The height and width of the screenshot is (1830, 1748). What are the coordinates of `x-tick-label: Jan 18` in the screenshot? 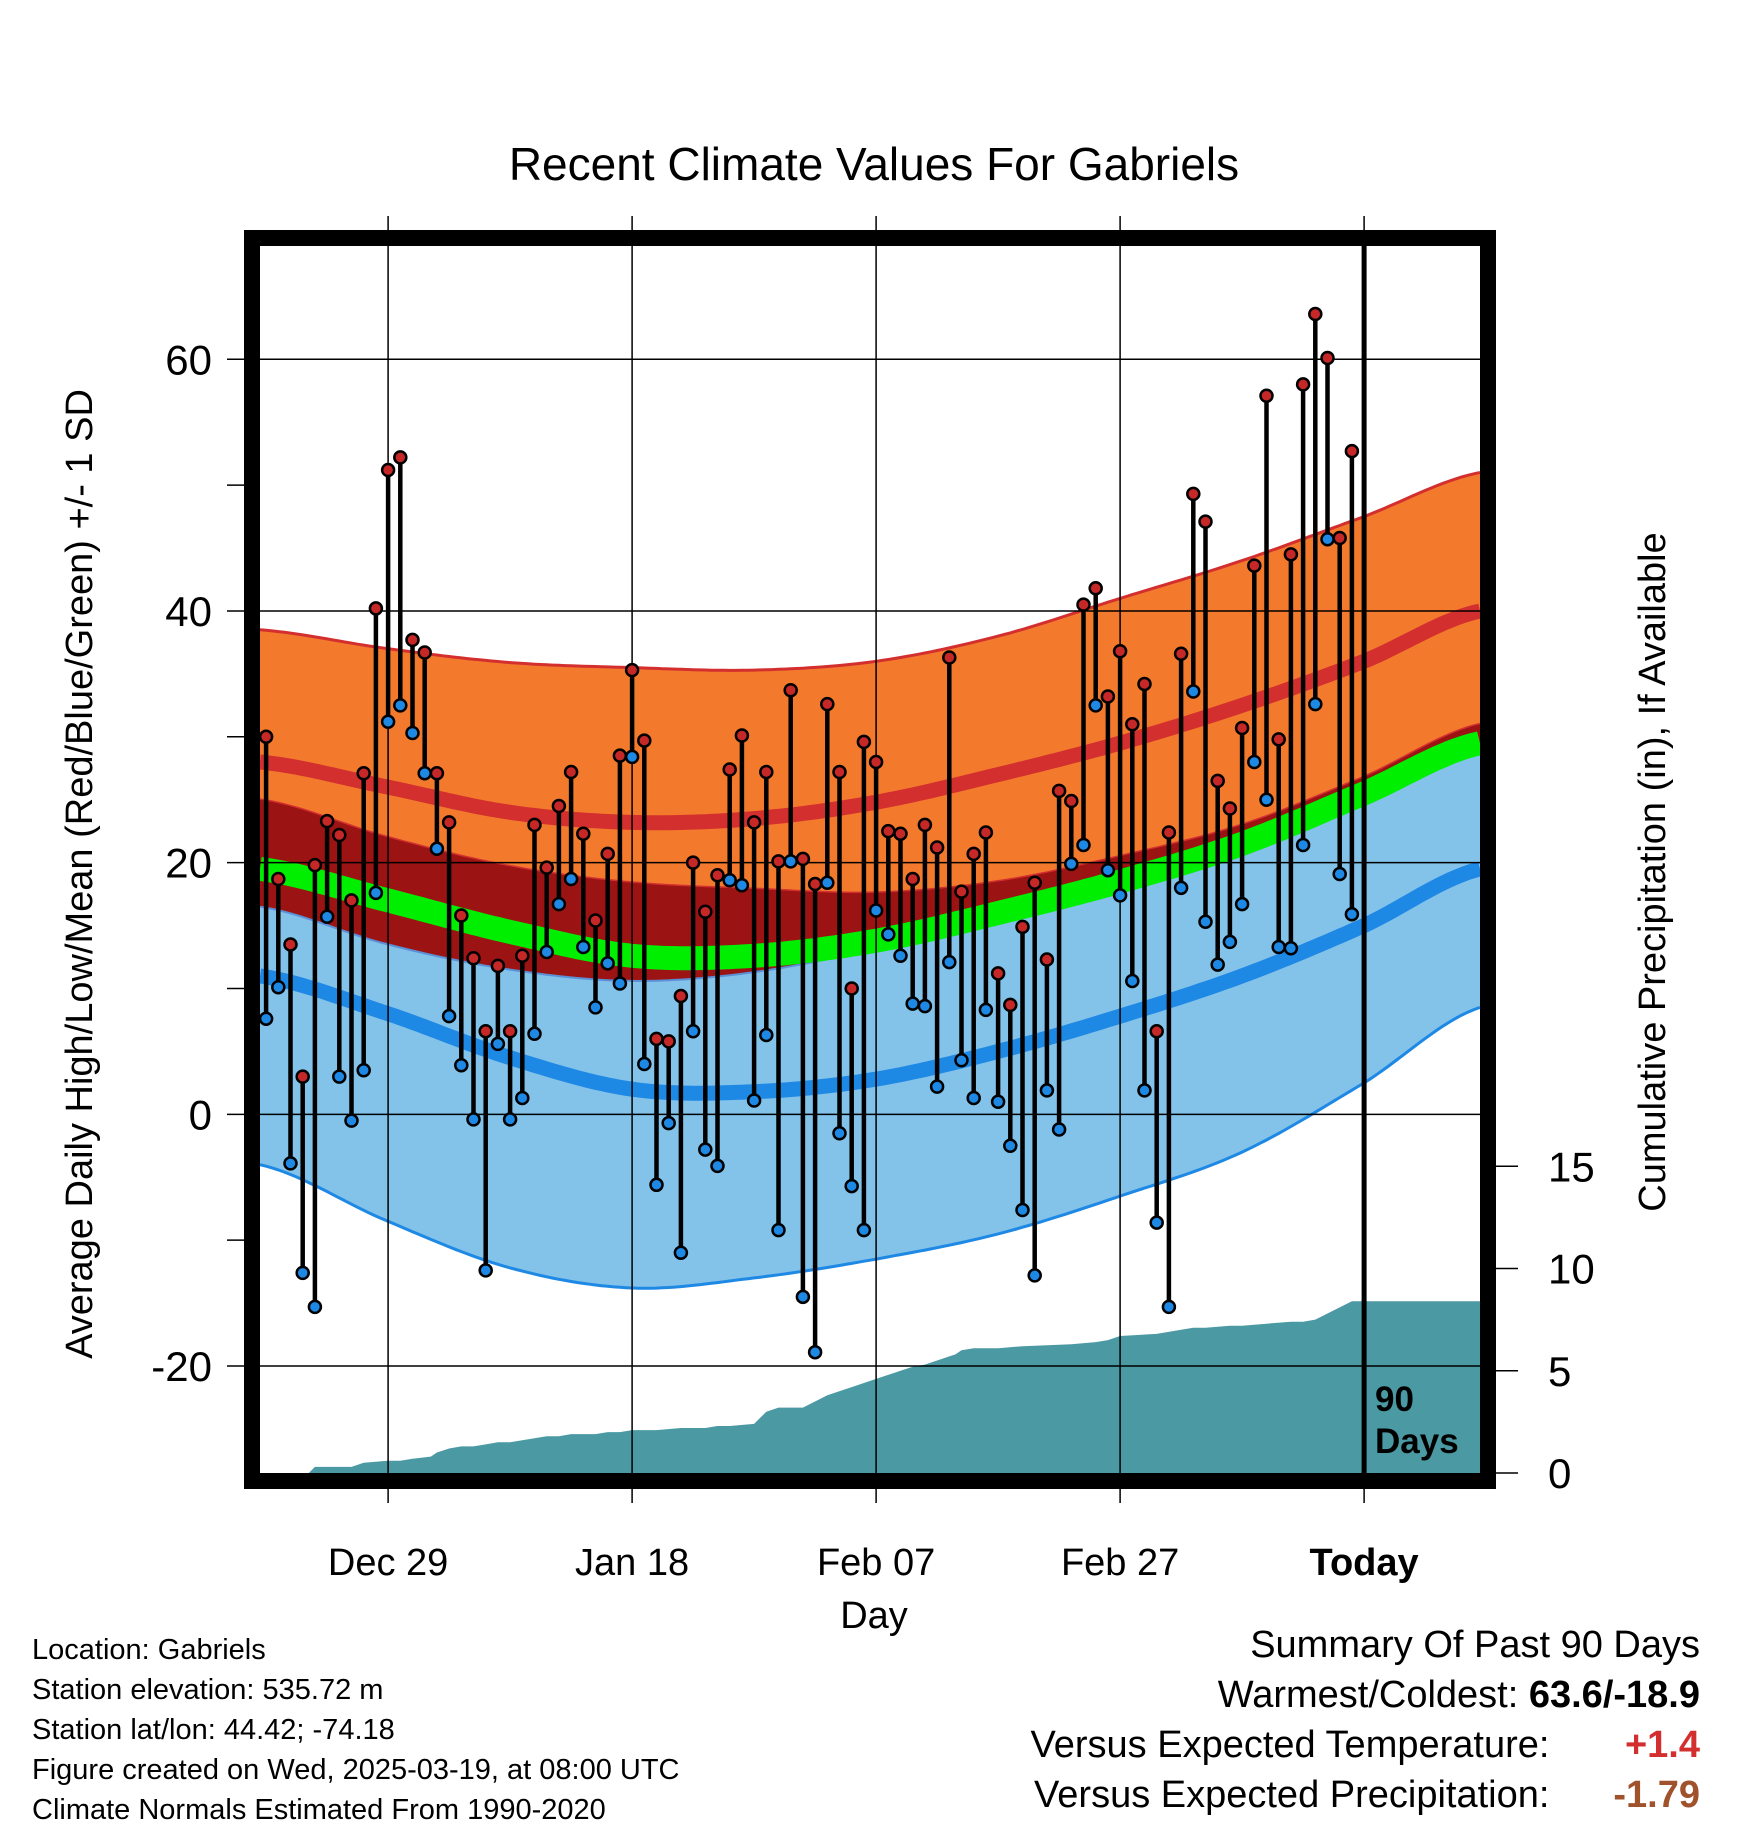 It's located at (632, 1563).